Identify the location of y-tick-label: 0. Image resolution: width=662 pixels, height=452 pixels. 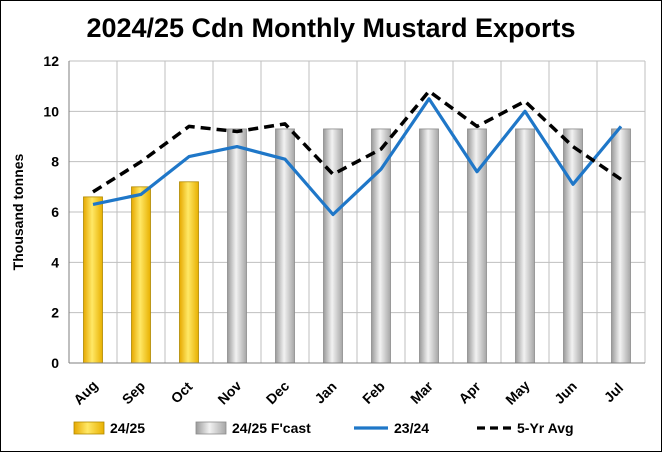
(55, 363).